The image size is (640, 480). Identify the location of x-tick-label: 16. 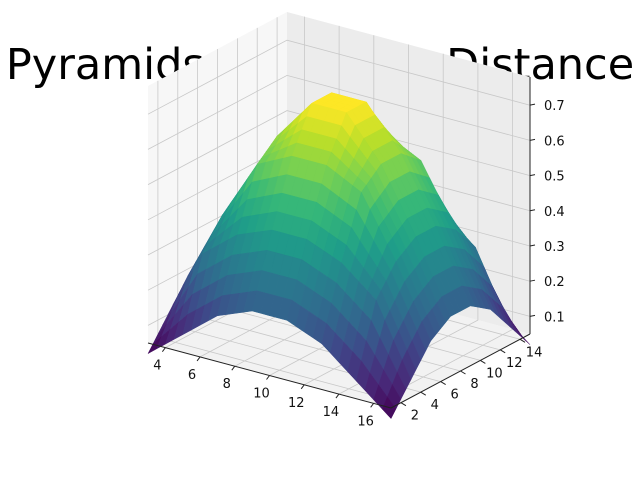
(365, 421).